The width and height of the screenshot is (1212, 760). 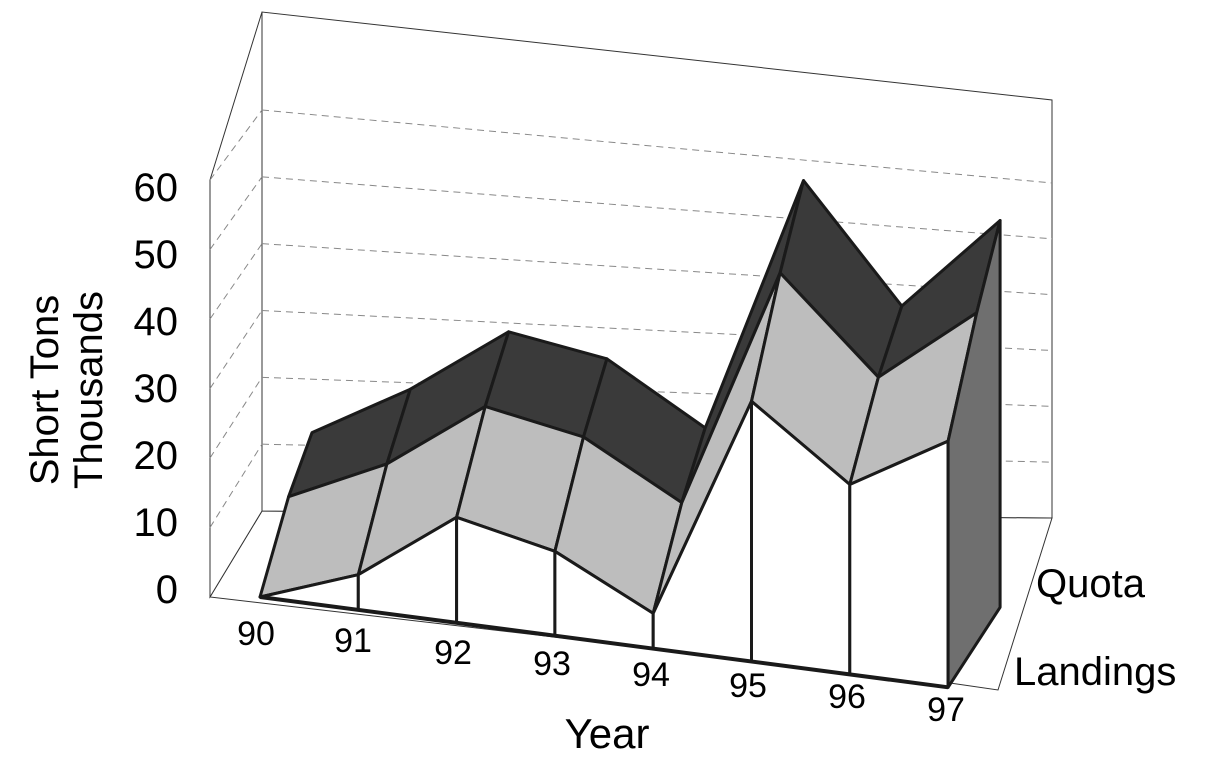 What do you see at coordinates (45, 390) in the screenshot?
I see `y-axis-title-line1: Short Tons` at bounding box center [45, 390].